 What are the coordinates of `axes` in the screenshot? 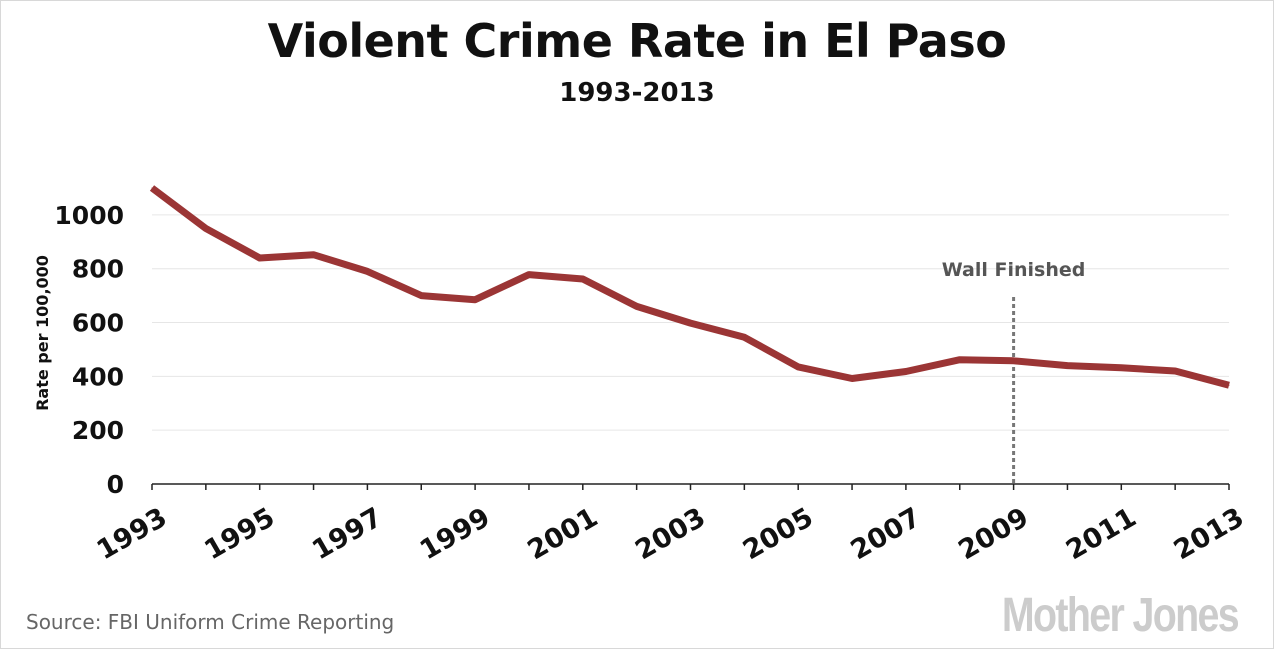 It's located at (690, 486).